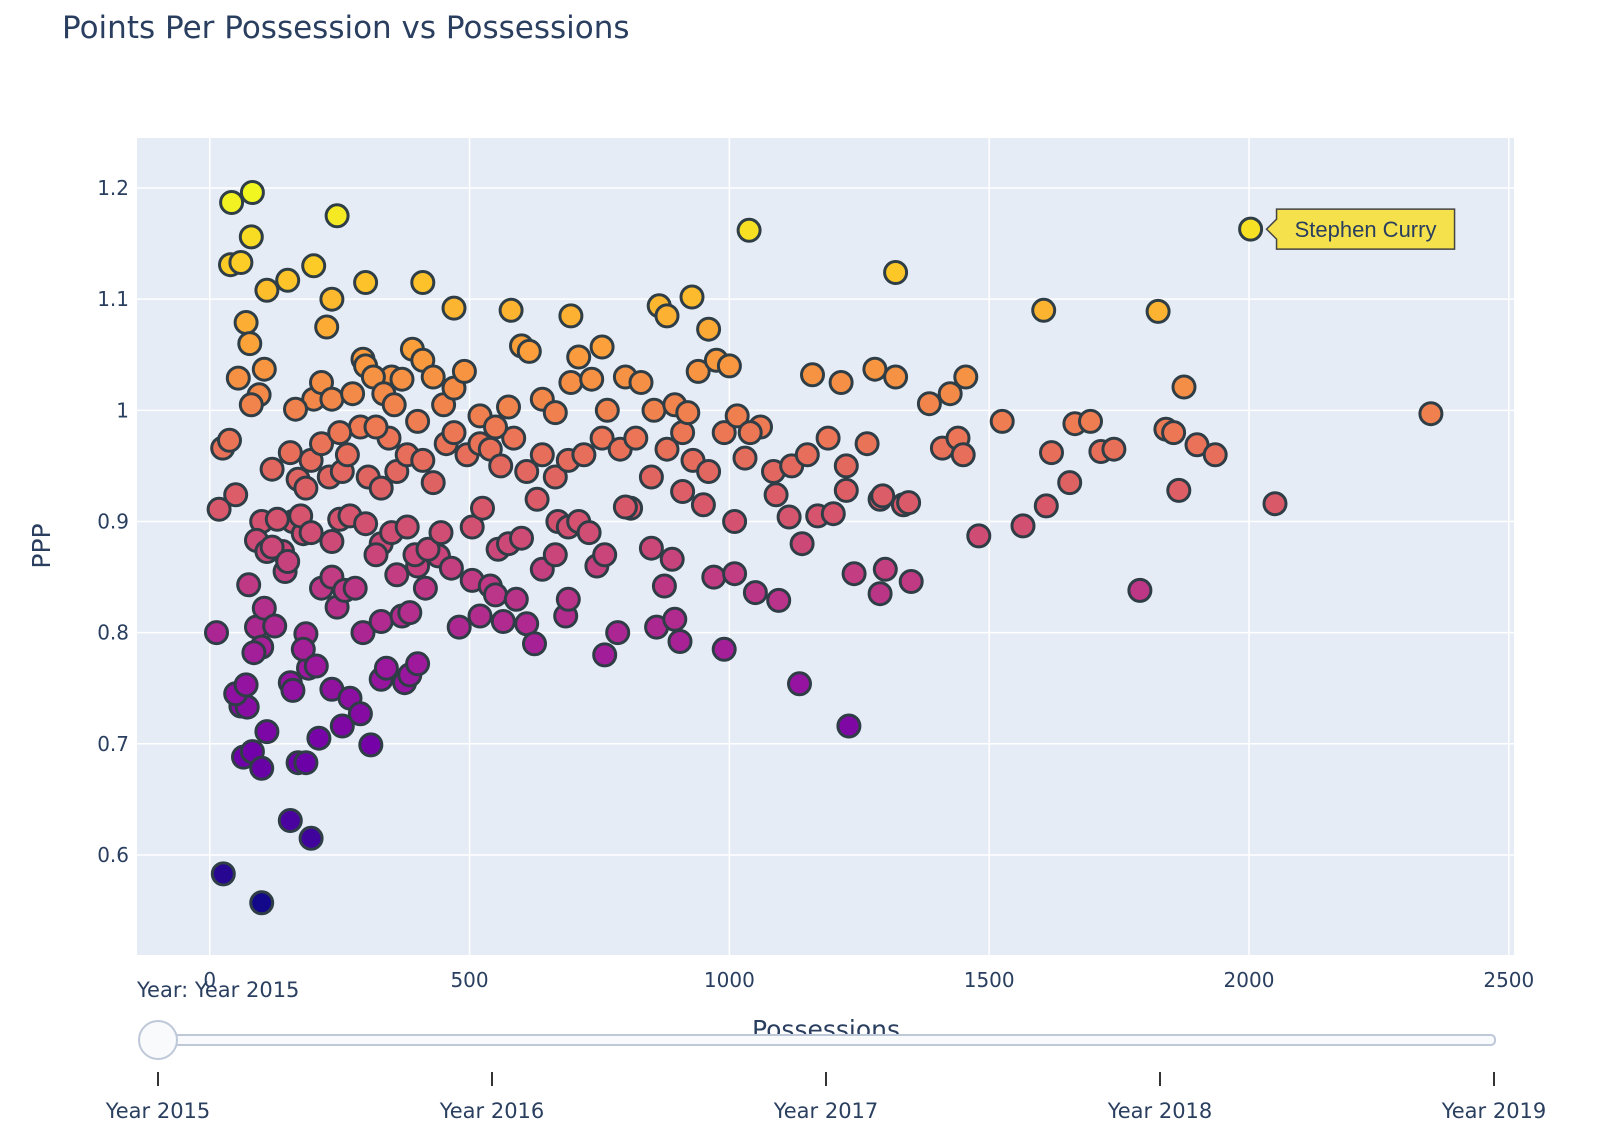 This screenshot has width=1606, height=1138. What do you see at coordinates (825, 1040) in the screenshot?
I see `slider-rail` at bounding box center [825, 1040].